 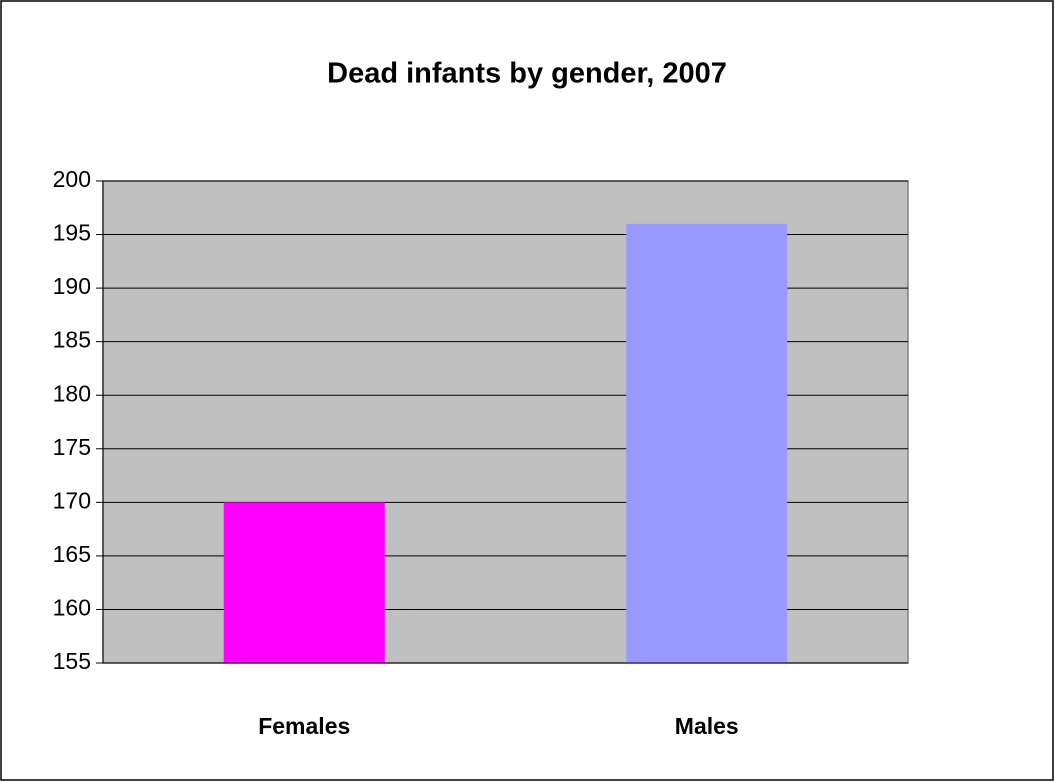 What do you see at coordinates (304, 726) in the screenshot?
I see `x-tick-label: Females` at bounding box center [304, 726].